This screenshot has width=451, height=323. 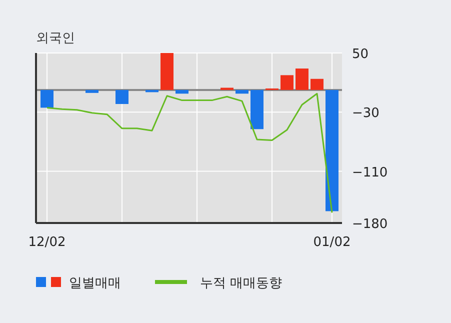 I want to click on x-tick-label: 01/02, so click(x=332, y=242).